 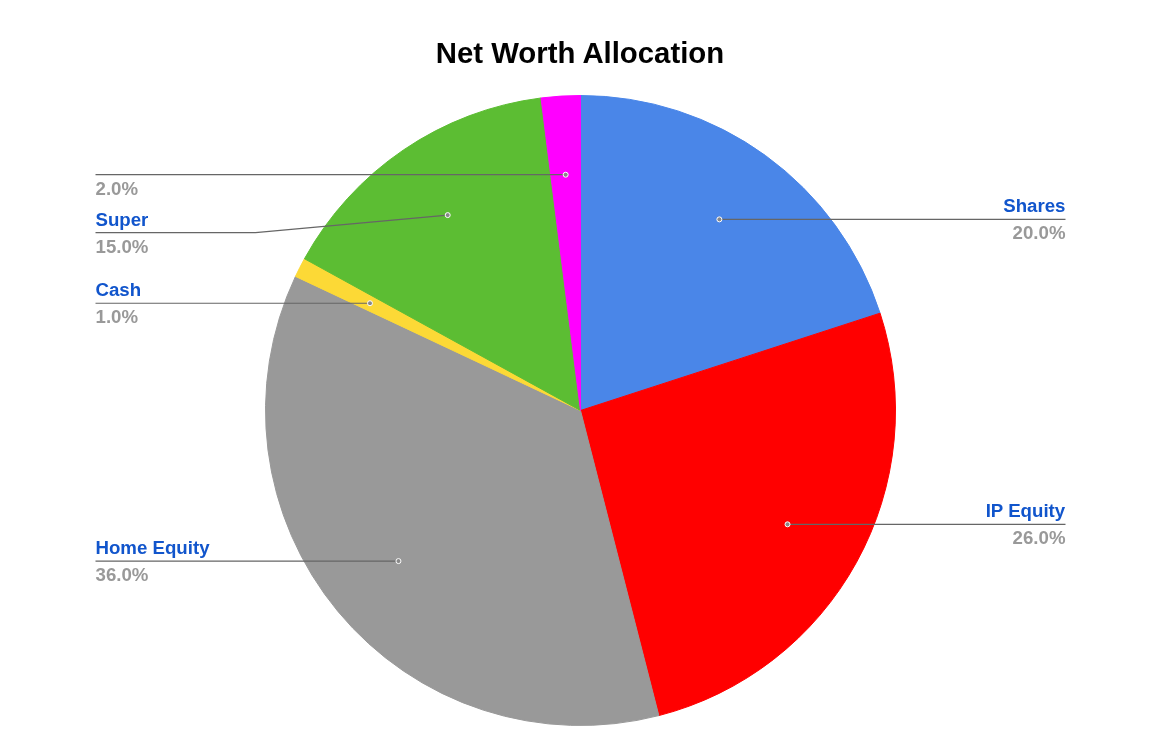 I want to click on chart-title: Net Worth Allocation, so click(x=580, y=52).